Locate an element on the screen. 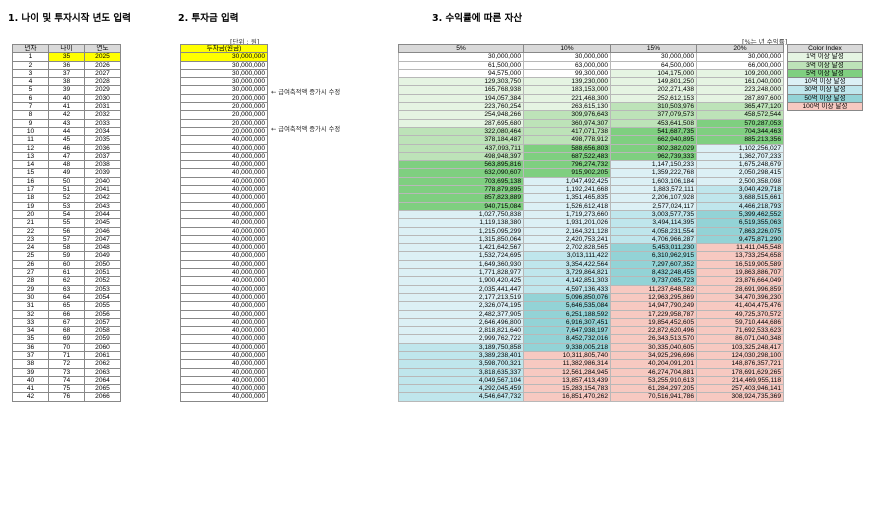 This screenshot has height=510, width=887. year-cell: 2066 is located at coordinates (102, 397).